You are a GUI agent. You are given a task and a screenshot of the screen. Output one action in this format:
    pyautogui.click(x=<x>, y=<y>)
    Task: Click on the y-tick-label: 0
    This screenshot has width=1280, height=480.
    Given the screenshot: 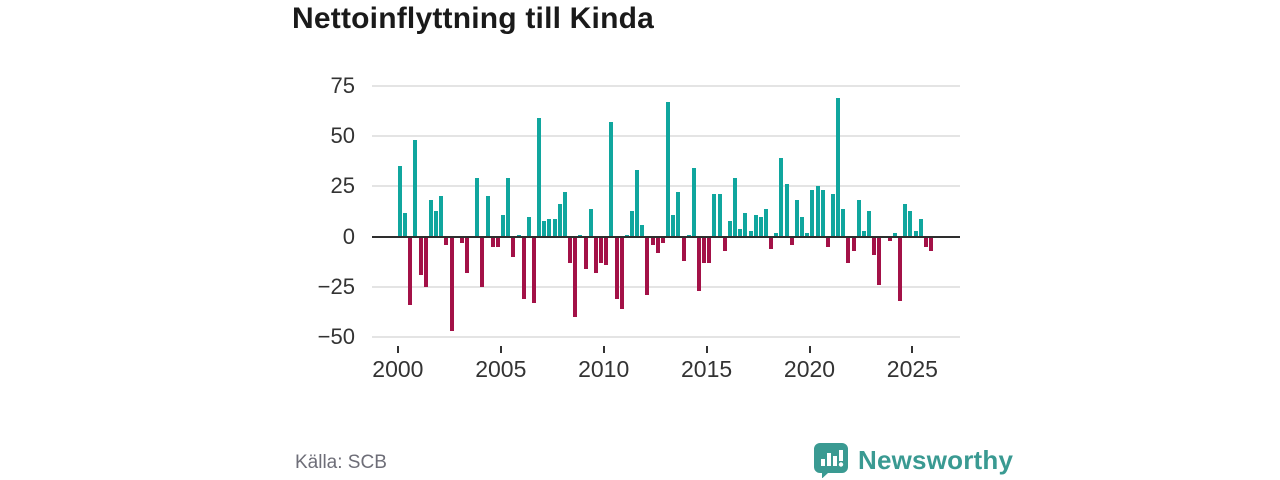 What is the action you would take?
    pyautogui.click(x=348, y=236)
    